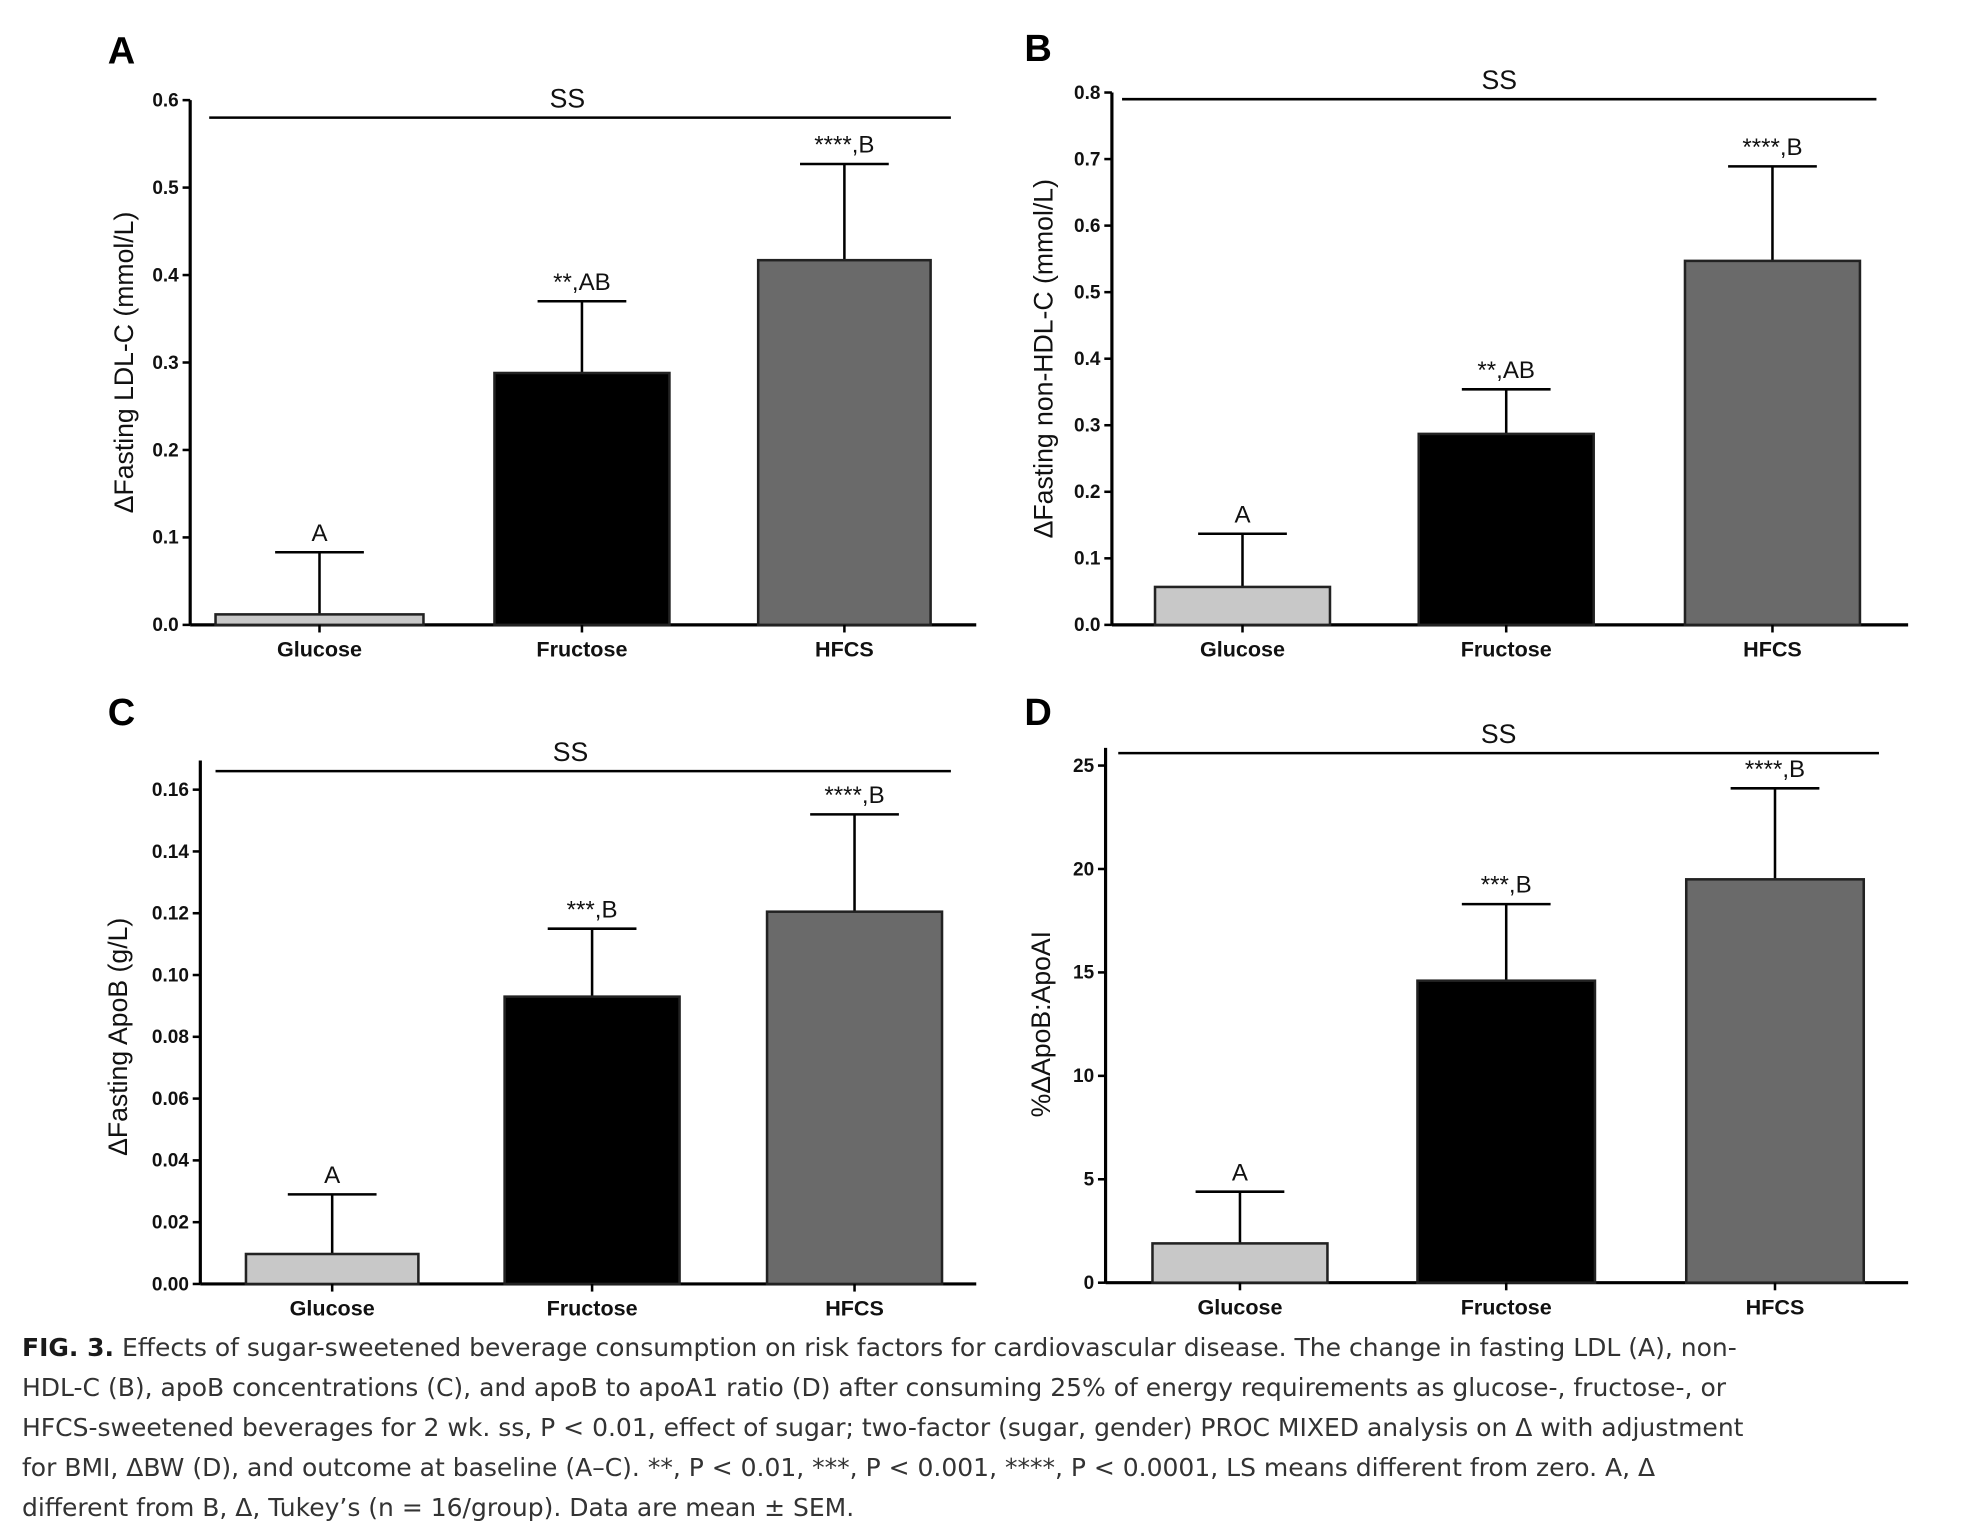  Describe the element at coordinates (1084, 766) in the screenshot. I see `y-tick-label: 25` at that location.